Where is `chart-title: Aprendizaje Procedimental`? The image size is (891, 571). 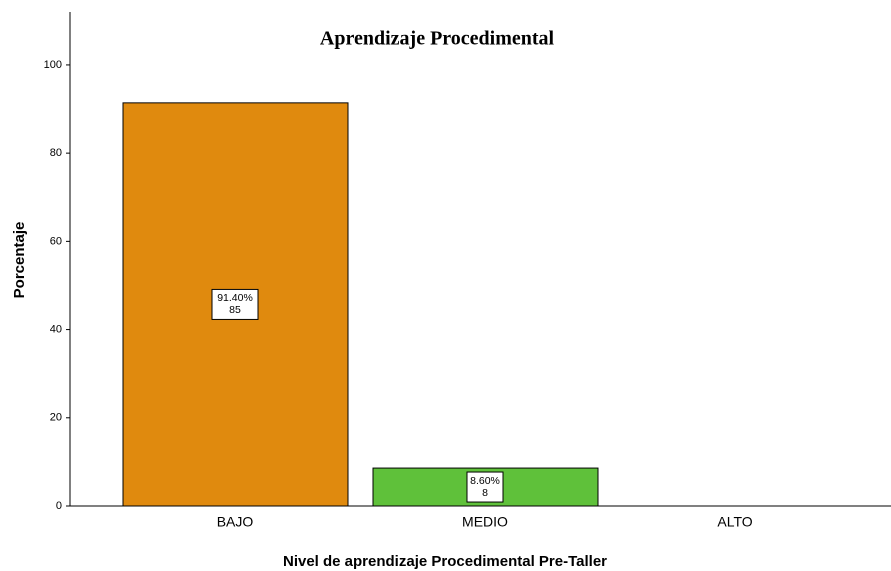 chart-title: Aprendizaje Procedimental is located at coordinates (437, 39).